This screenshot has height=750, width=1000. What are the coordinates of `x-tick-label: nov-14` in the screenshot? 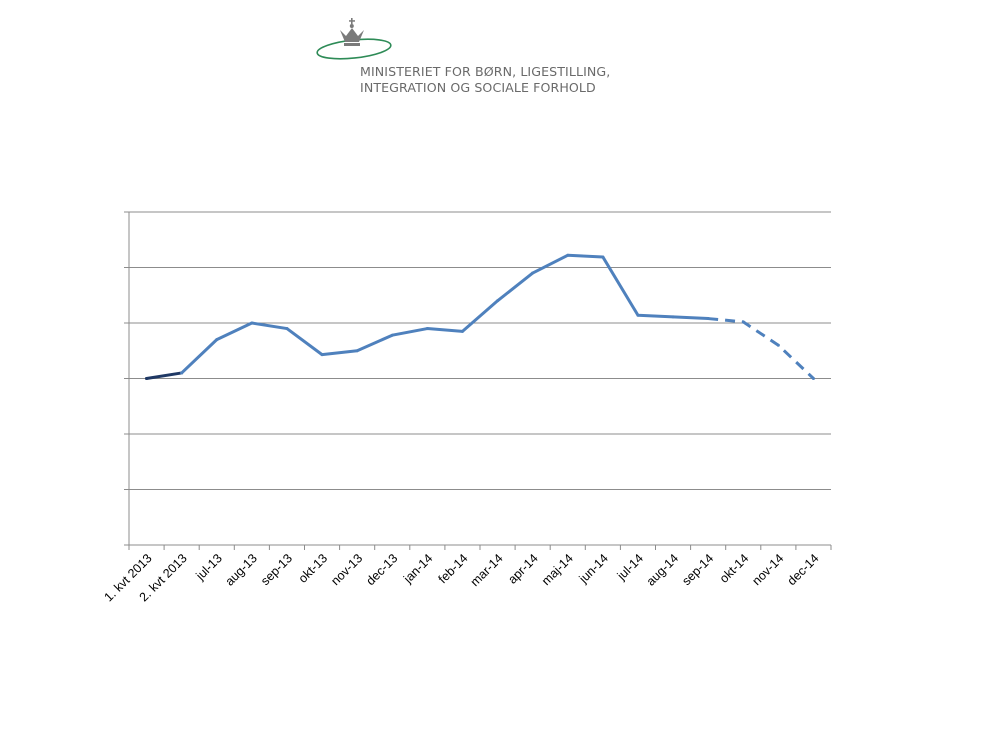 It's located at (768, 569).